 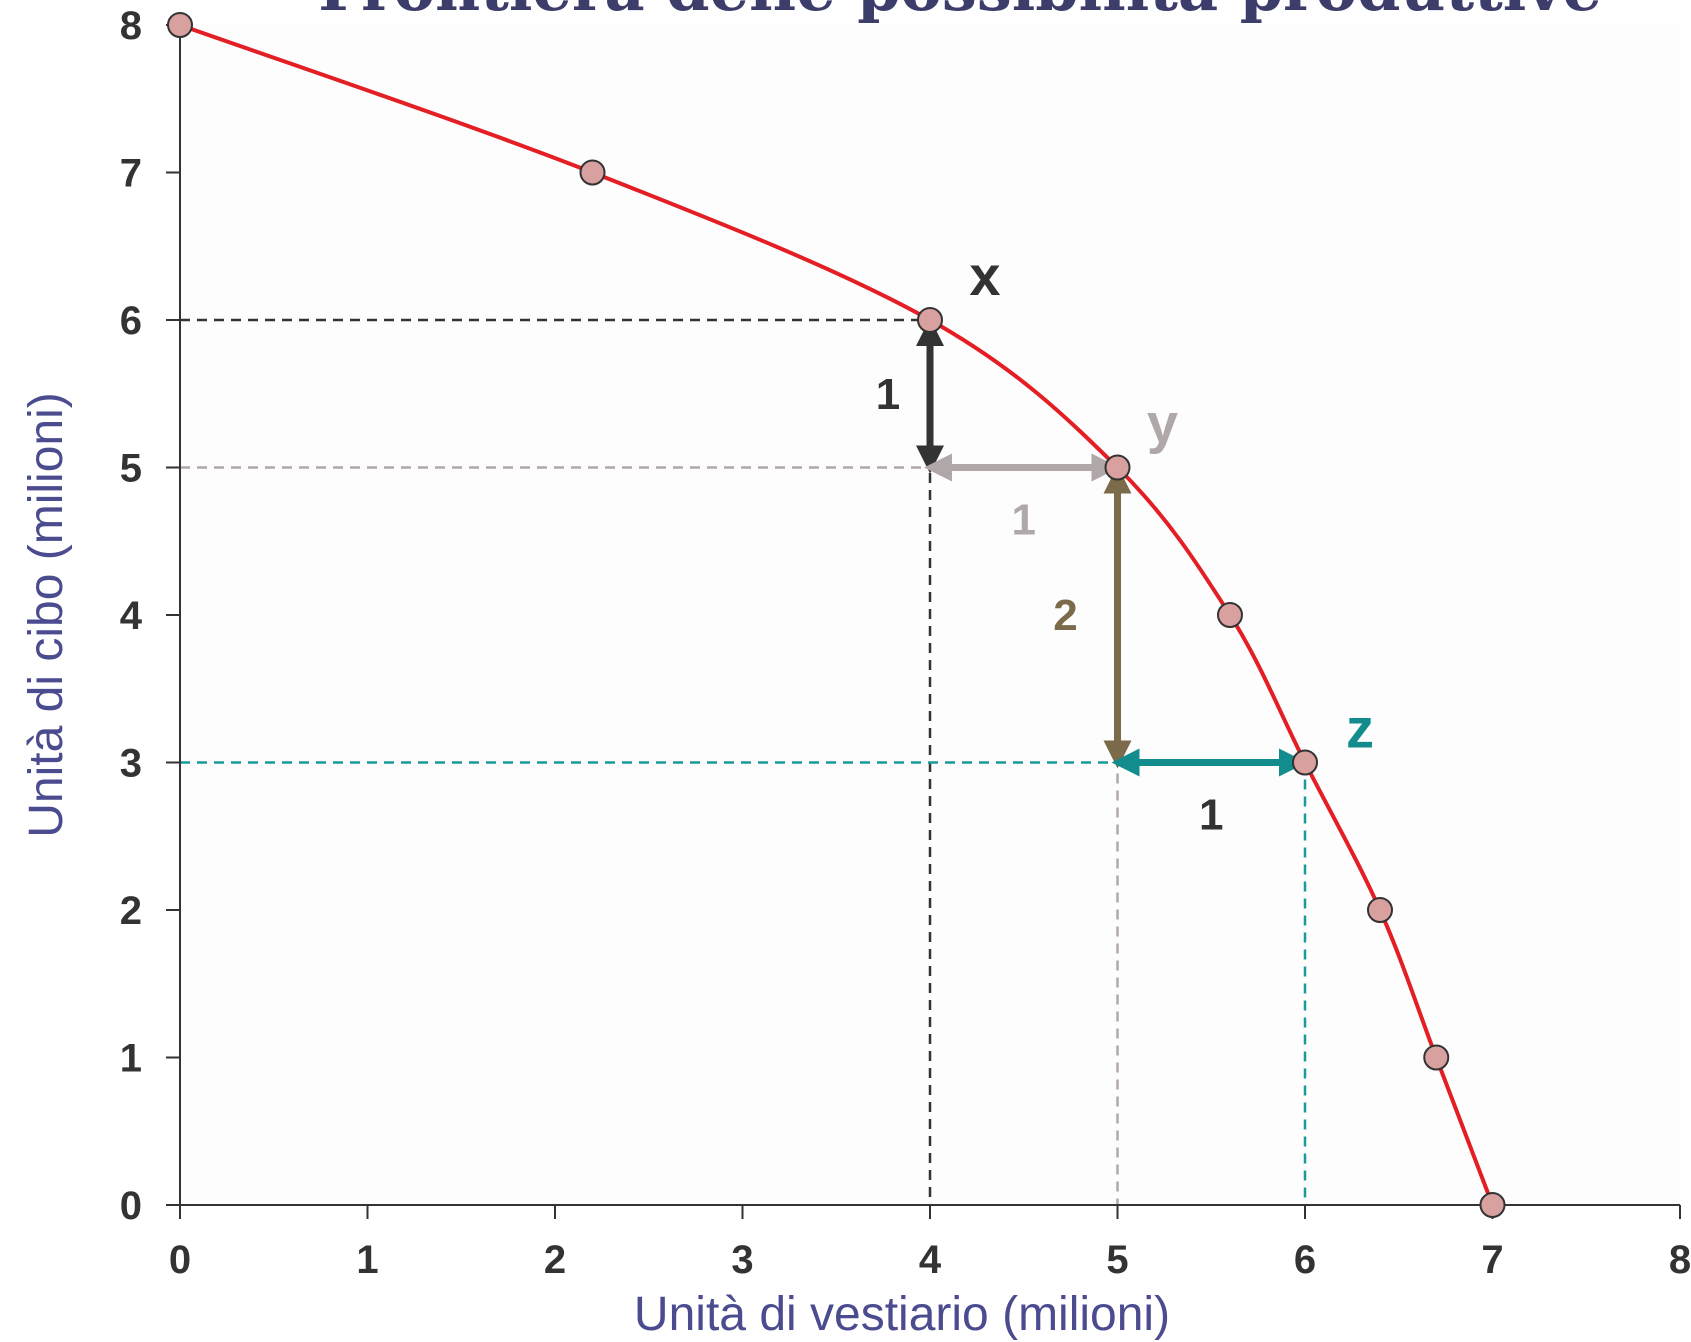 I want to click on point-label-y: y, so click(x=1162, y=423).